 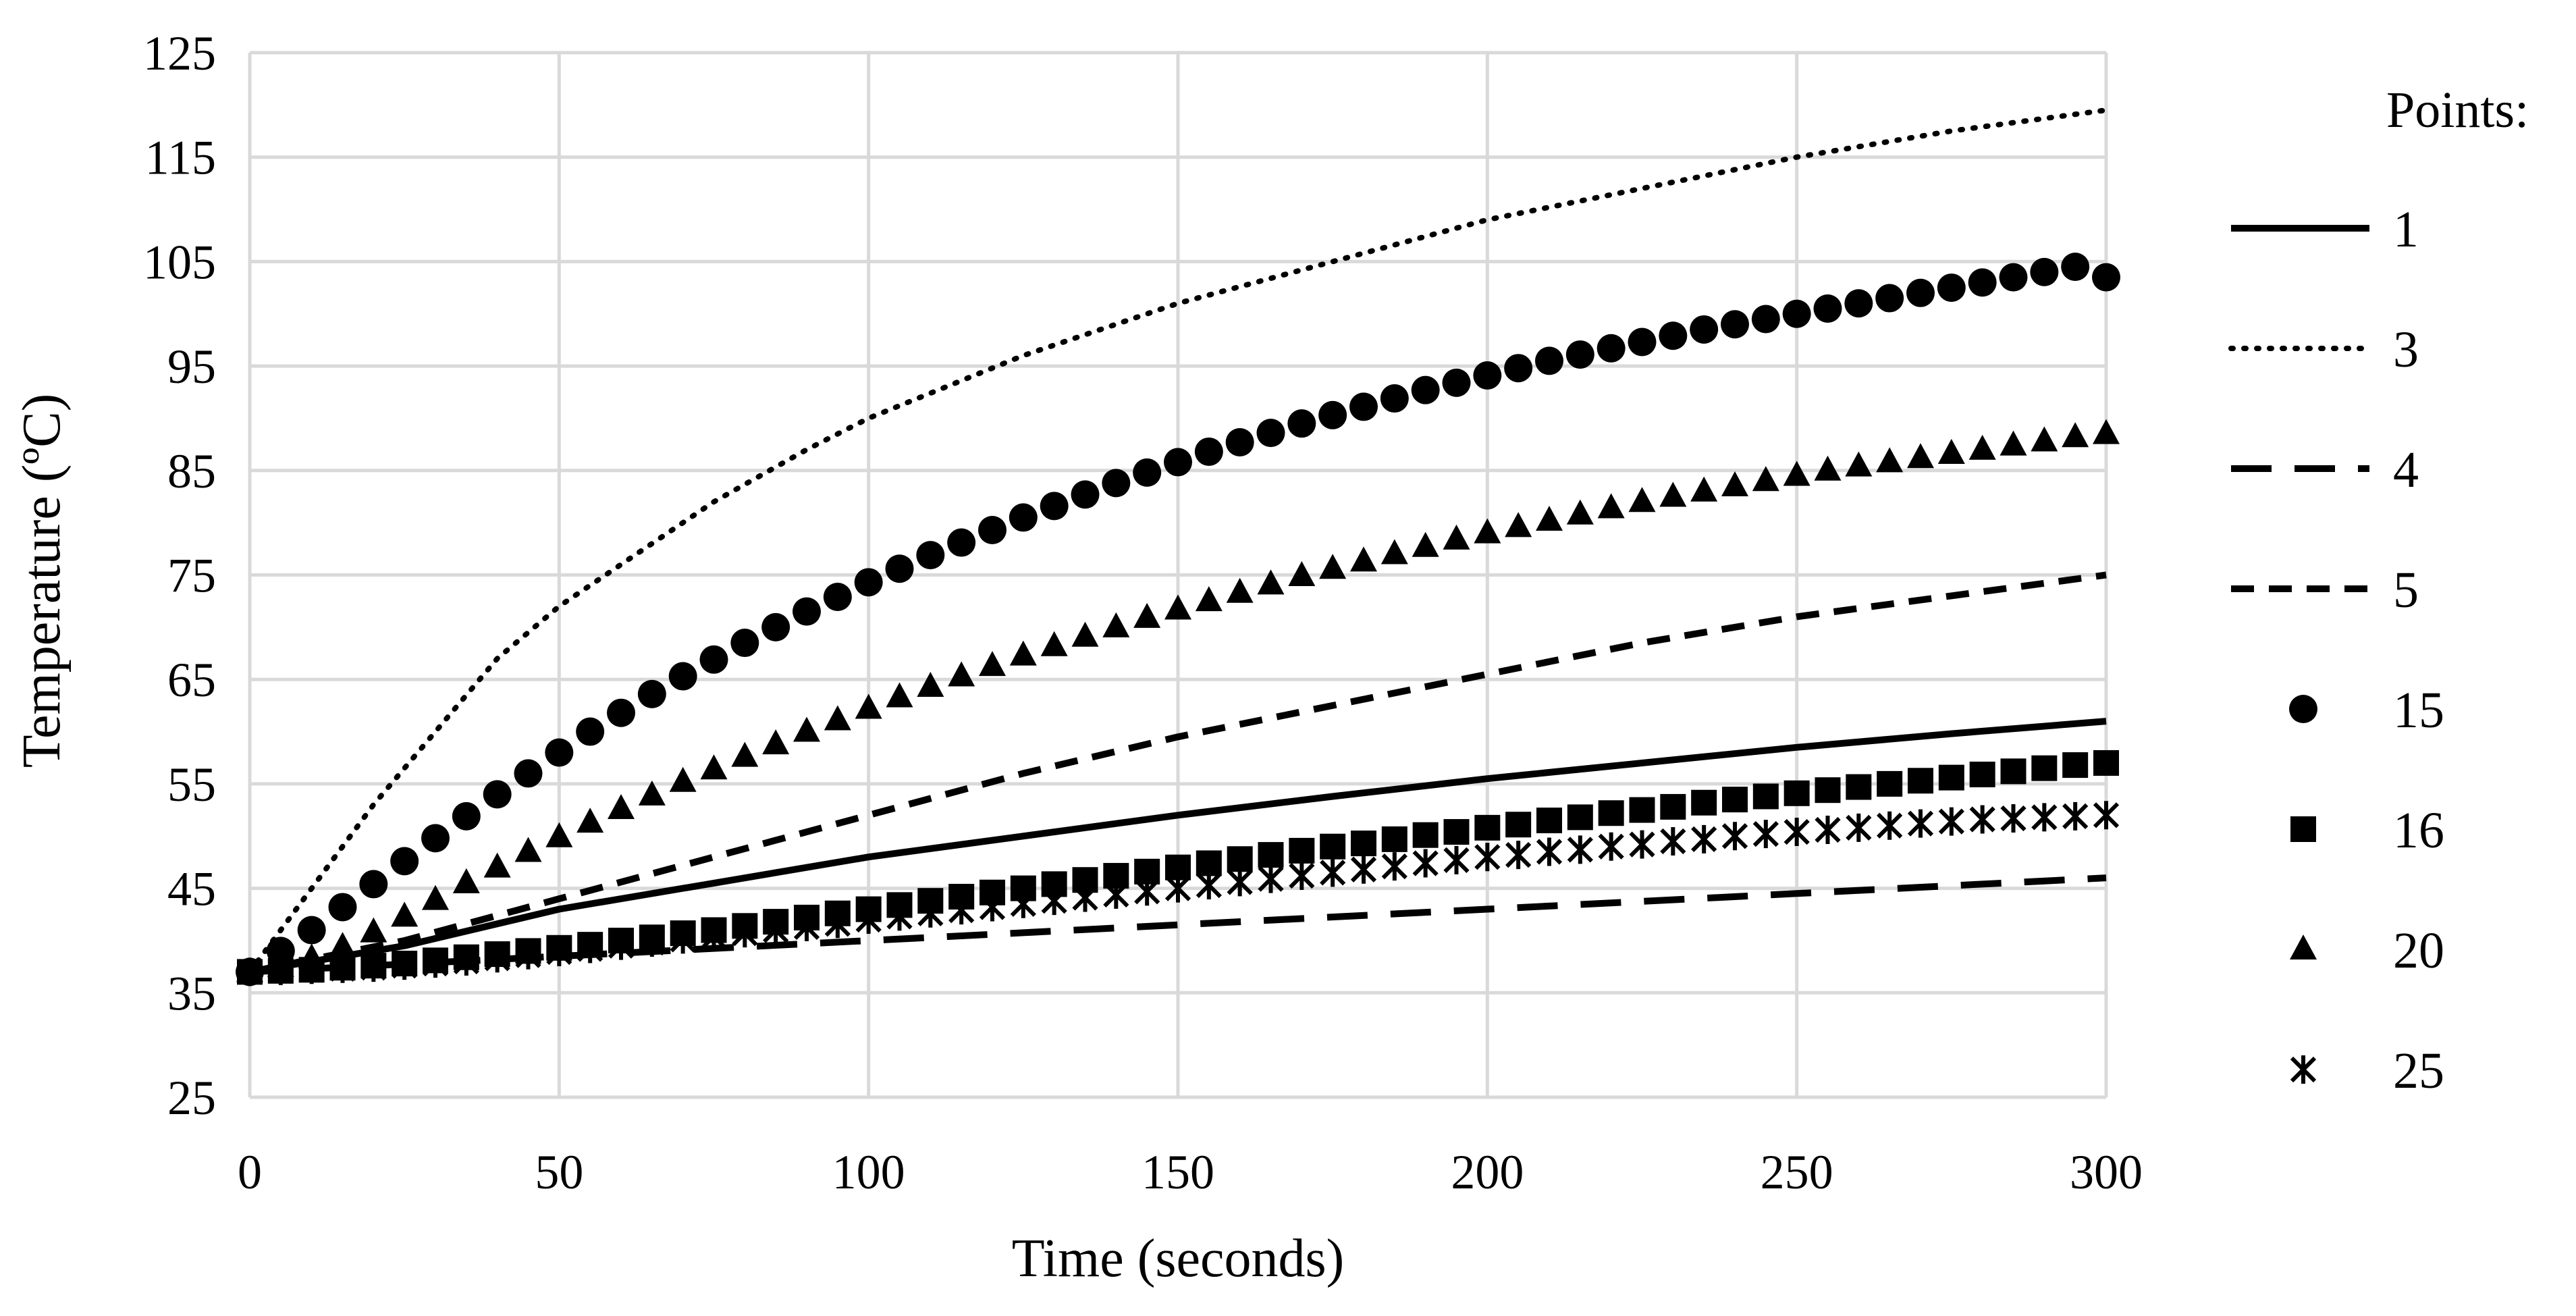 I want to click on legend-item-20: 20, so click(x=2367, y=950).